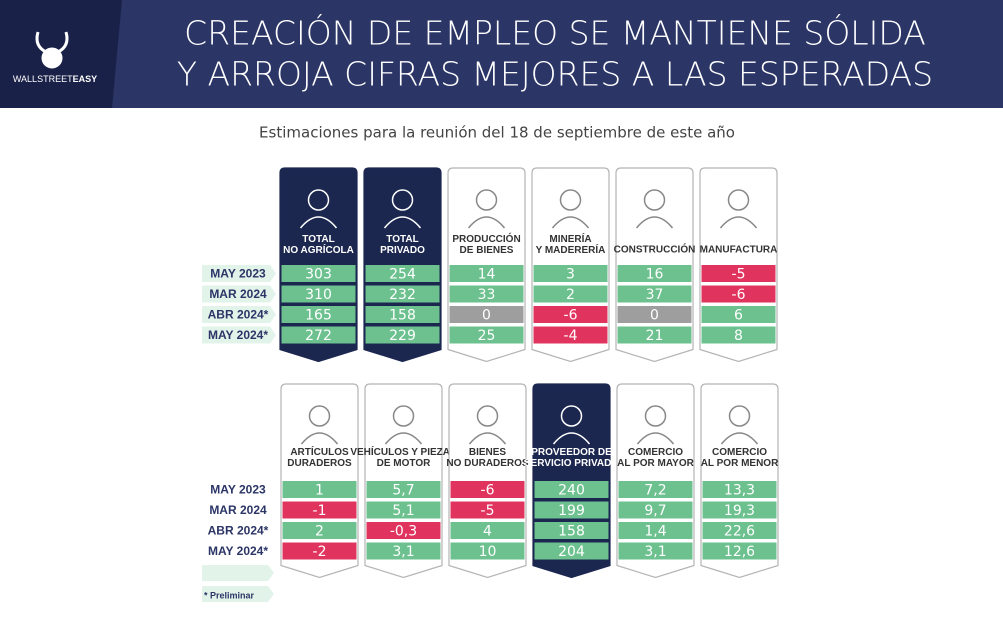 This screenshot has width=1003, height=634. Describe the element at coordinates (739, 491) in the screenshot. I see `value: 13,3` at that location.